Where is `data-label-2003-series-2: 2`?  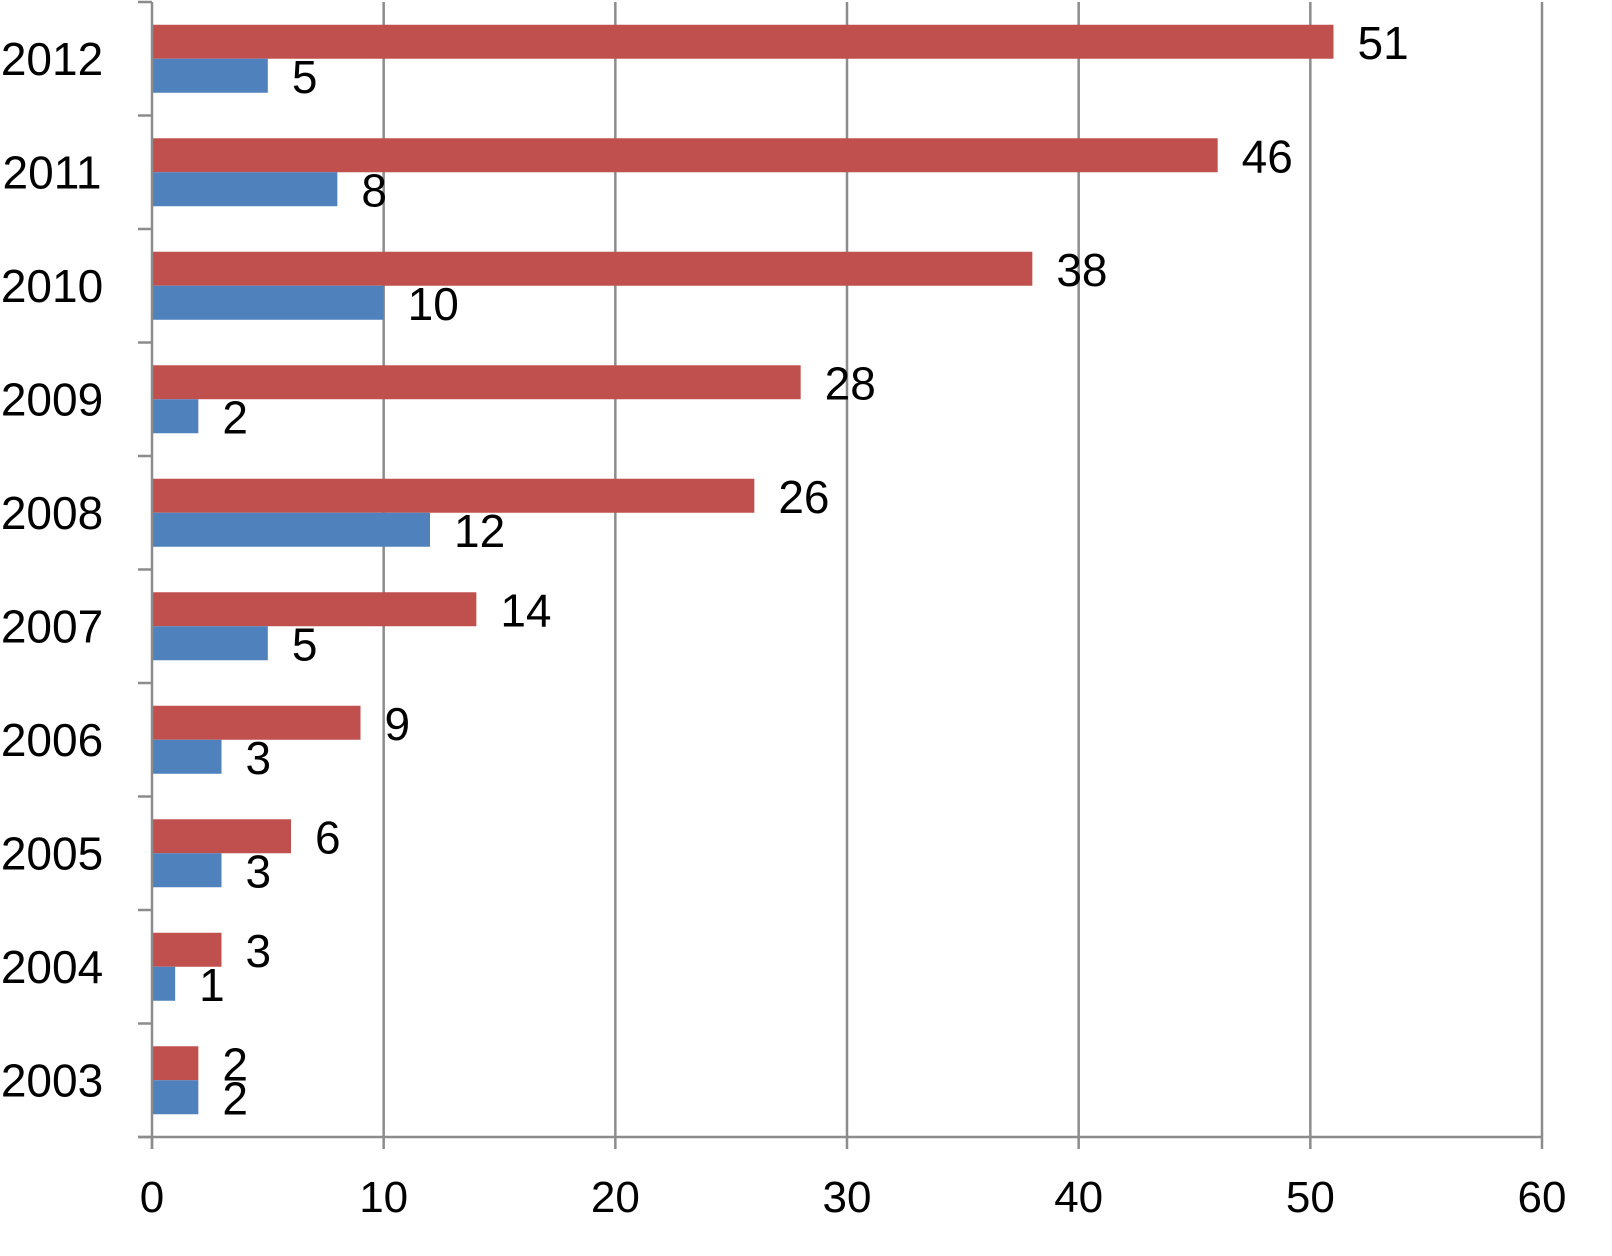 data-label-2003-series-2: 2 is located at coordinates (235, 1098).